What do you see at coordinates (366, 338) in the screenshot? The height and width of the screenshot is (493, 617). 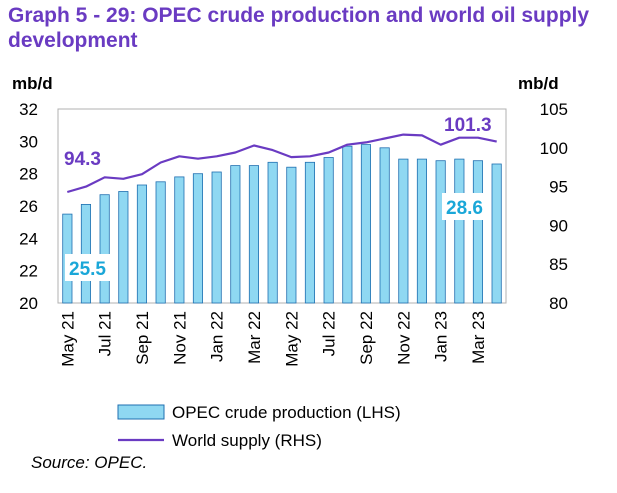 I see `x-tick-label: Sep 22` at bounding box center [366, 338].